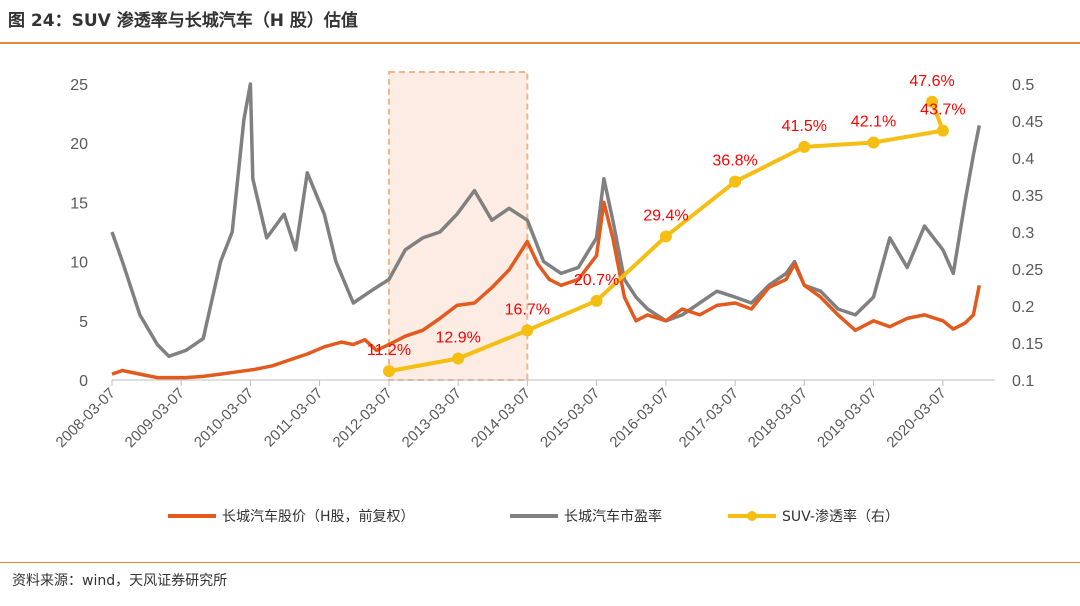  I want to click on x-tick-label: 2019-03-07, so click(847, 418).